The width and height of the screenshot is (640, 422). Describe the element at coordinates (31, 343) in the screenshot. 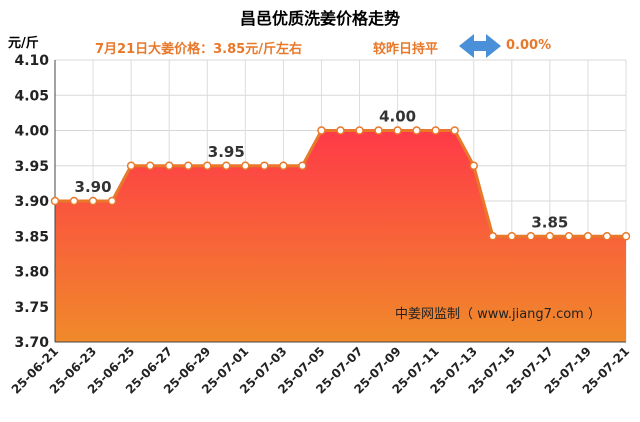

I see `y-tick-label: 3.70` at that location.